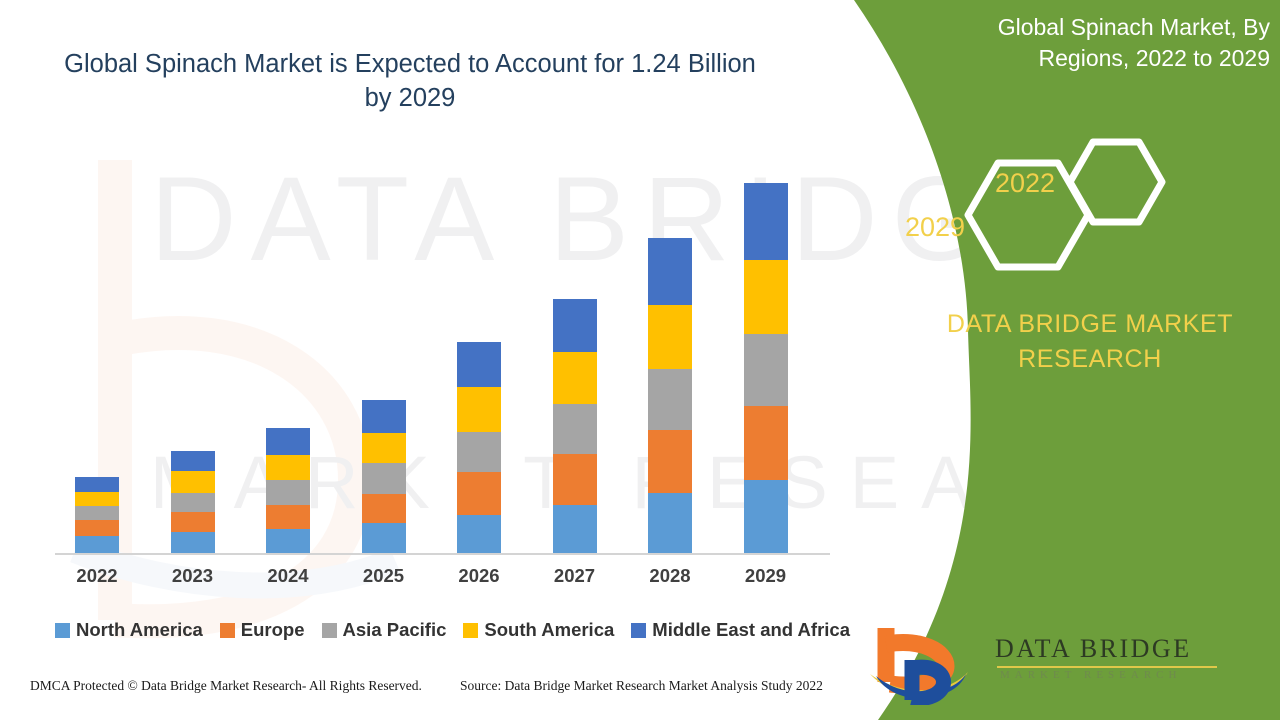 The width and height of the screenshot is (1280, 720). Describe the element at coordinates (383, 575) in the screenshot. I see `x-axis-label-2025: 2025` at that location.